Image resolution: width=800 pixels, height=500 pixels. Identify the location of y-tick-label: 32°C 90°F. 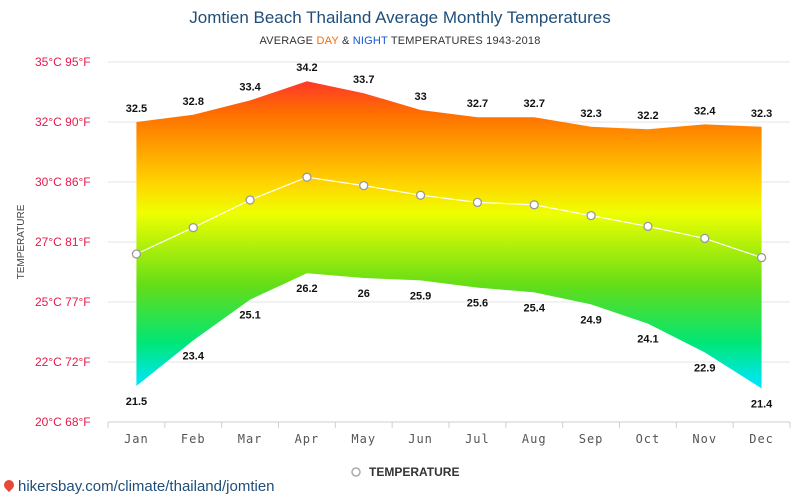
(63, 122).